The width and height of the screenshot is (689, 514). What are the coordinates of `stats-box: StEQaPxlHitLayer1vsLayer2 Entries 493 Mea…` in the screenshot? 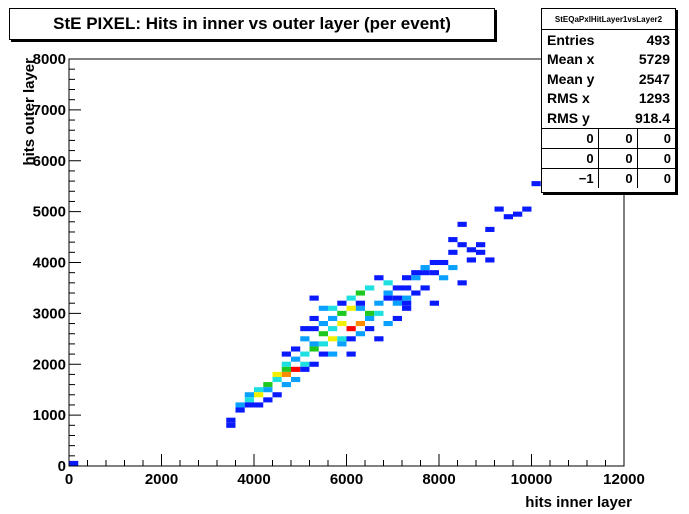 It's located at (608, 100).